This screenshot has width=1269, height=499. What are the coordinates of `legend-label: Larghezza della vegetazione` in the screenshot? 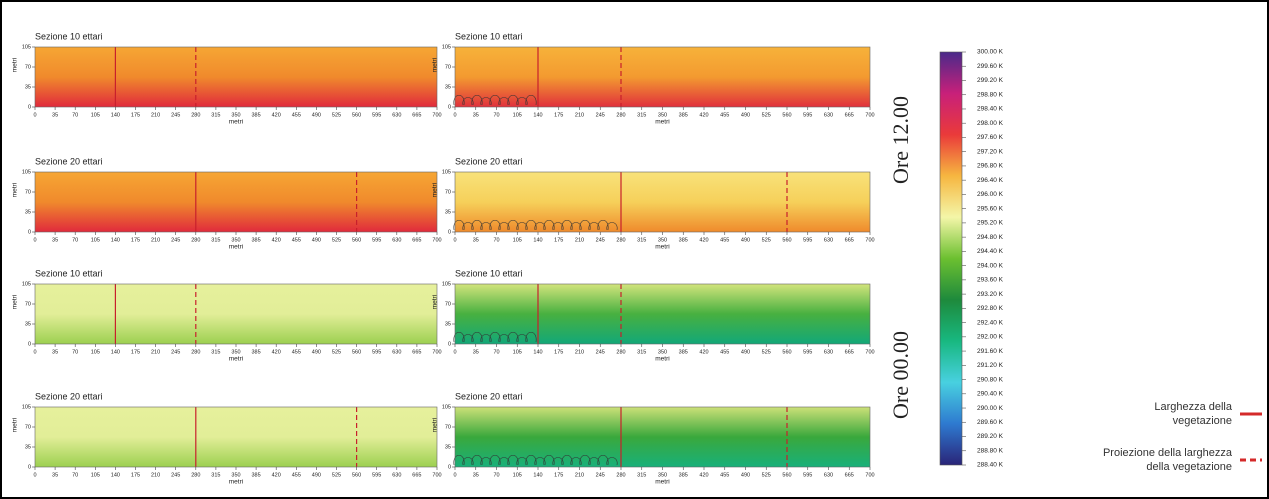 It's located at (1193, 414).